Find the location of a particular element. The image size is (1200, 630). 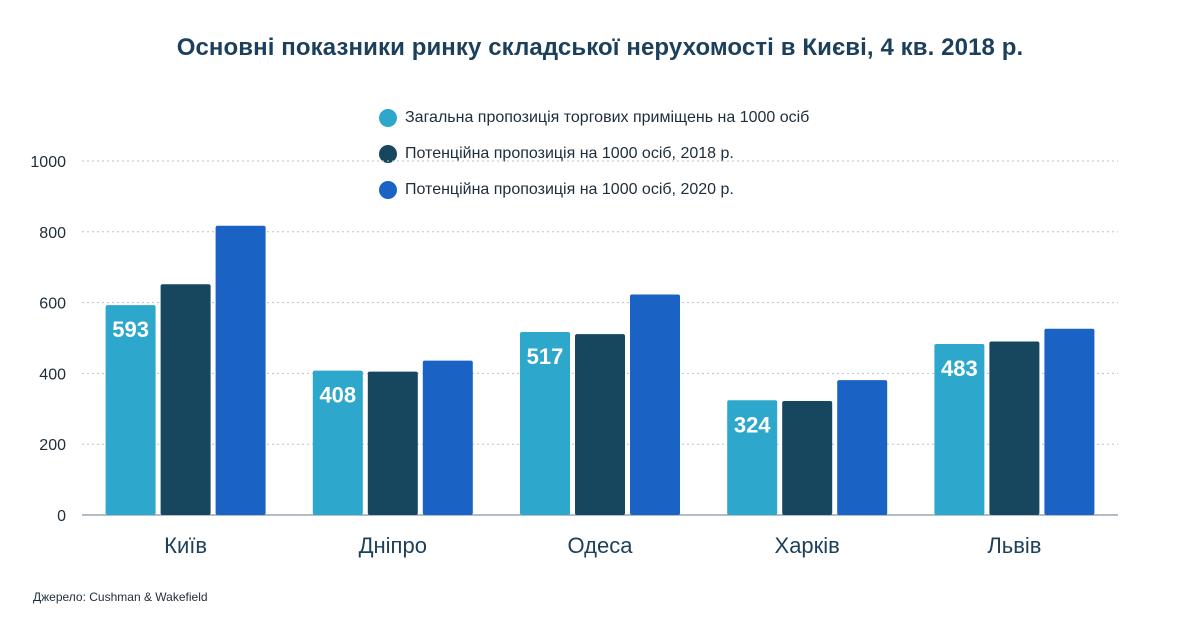

data-label-s0-c0: 593 is located at coordinates (130, 329).